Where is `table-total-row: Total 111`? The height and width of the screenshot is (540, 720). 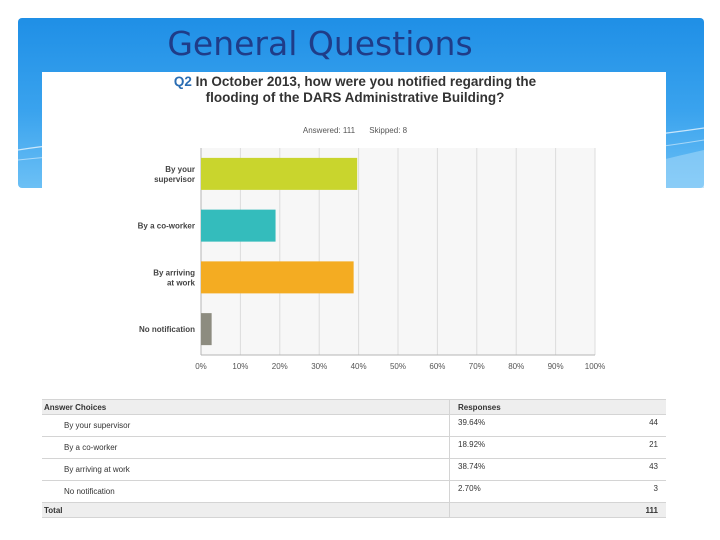 table-total-row: Total 111 is located at coordinates (354, 510).